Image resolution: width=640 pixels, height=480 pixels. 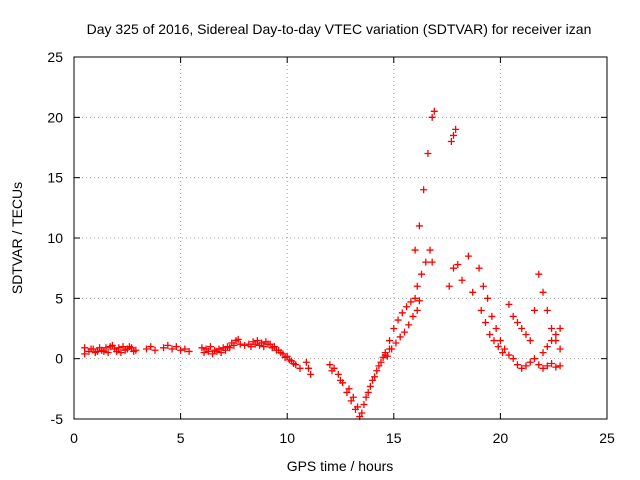 What do you see at coordinates (607, 438) in the screenshot?
I see `x-tick-label: 25` at bounding box center [607, 438].